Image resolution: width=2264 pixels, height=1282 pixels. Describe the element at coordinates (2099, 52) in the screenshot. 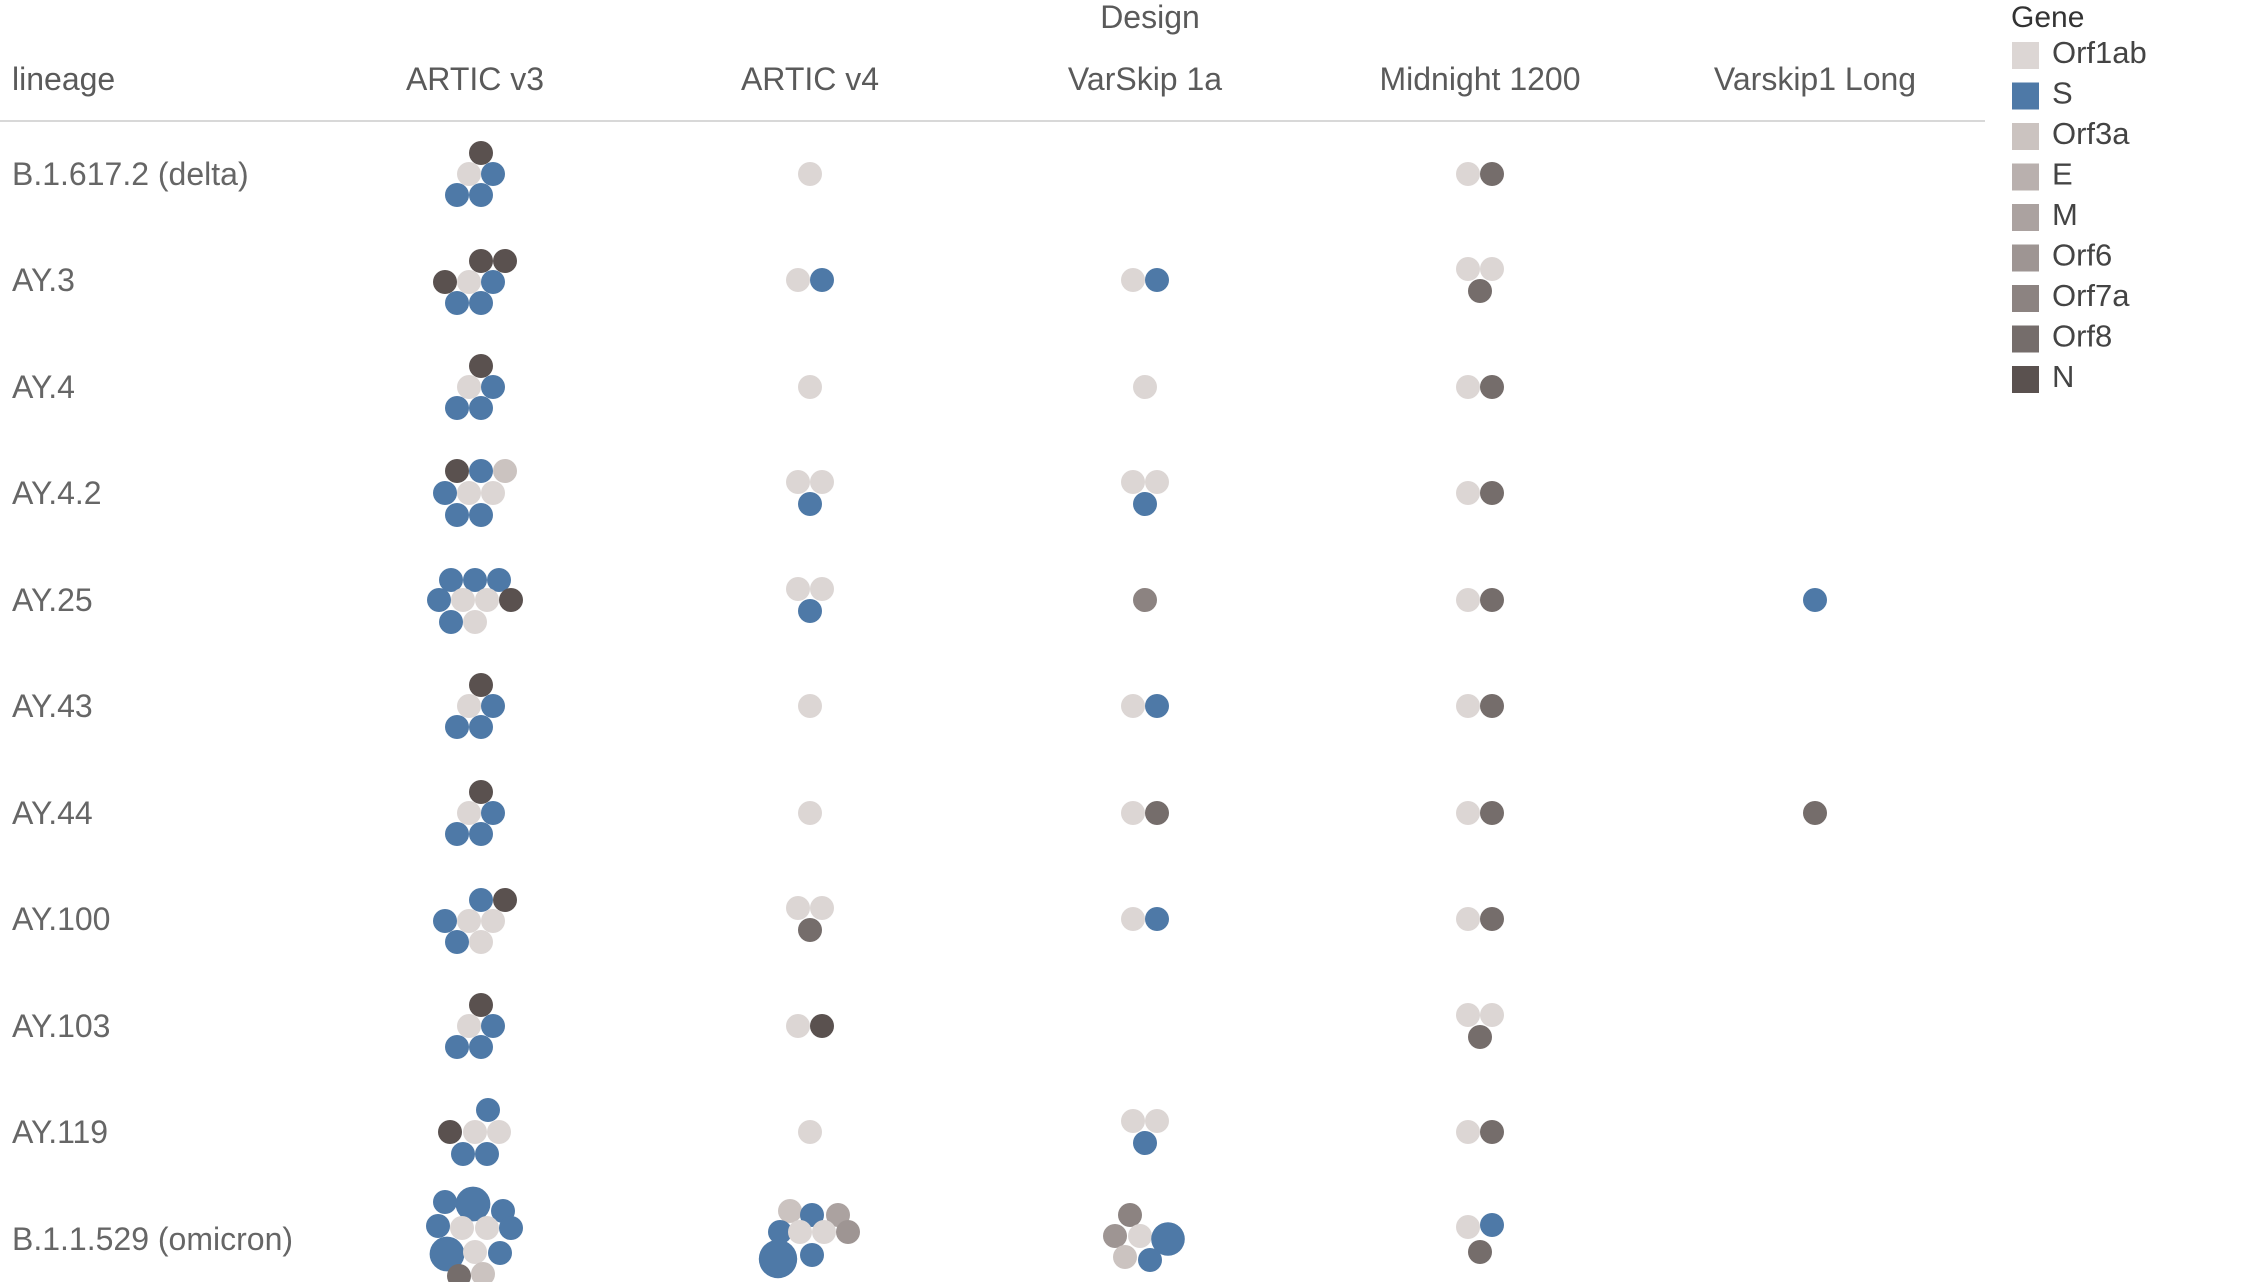

I see `legend-label: Orf1ab` at that location.